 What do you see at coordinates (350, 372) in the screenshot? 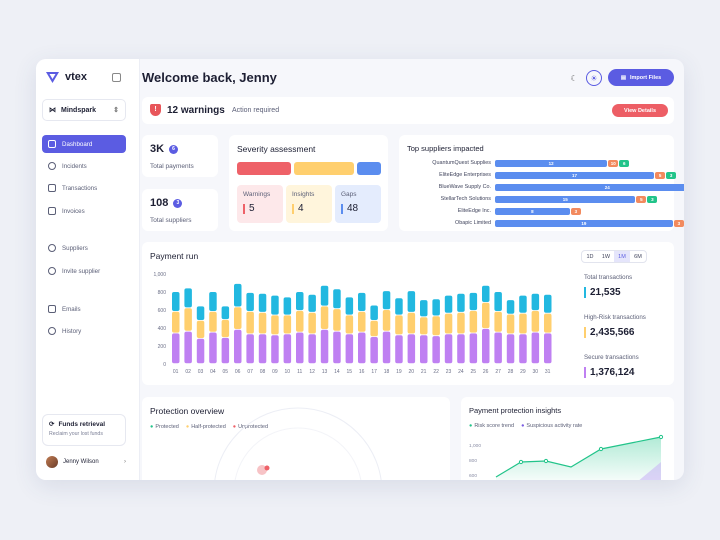
I see `x-tick-label: 15` at bounding box center [350, 372].